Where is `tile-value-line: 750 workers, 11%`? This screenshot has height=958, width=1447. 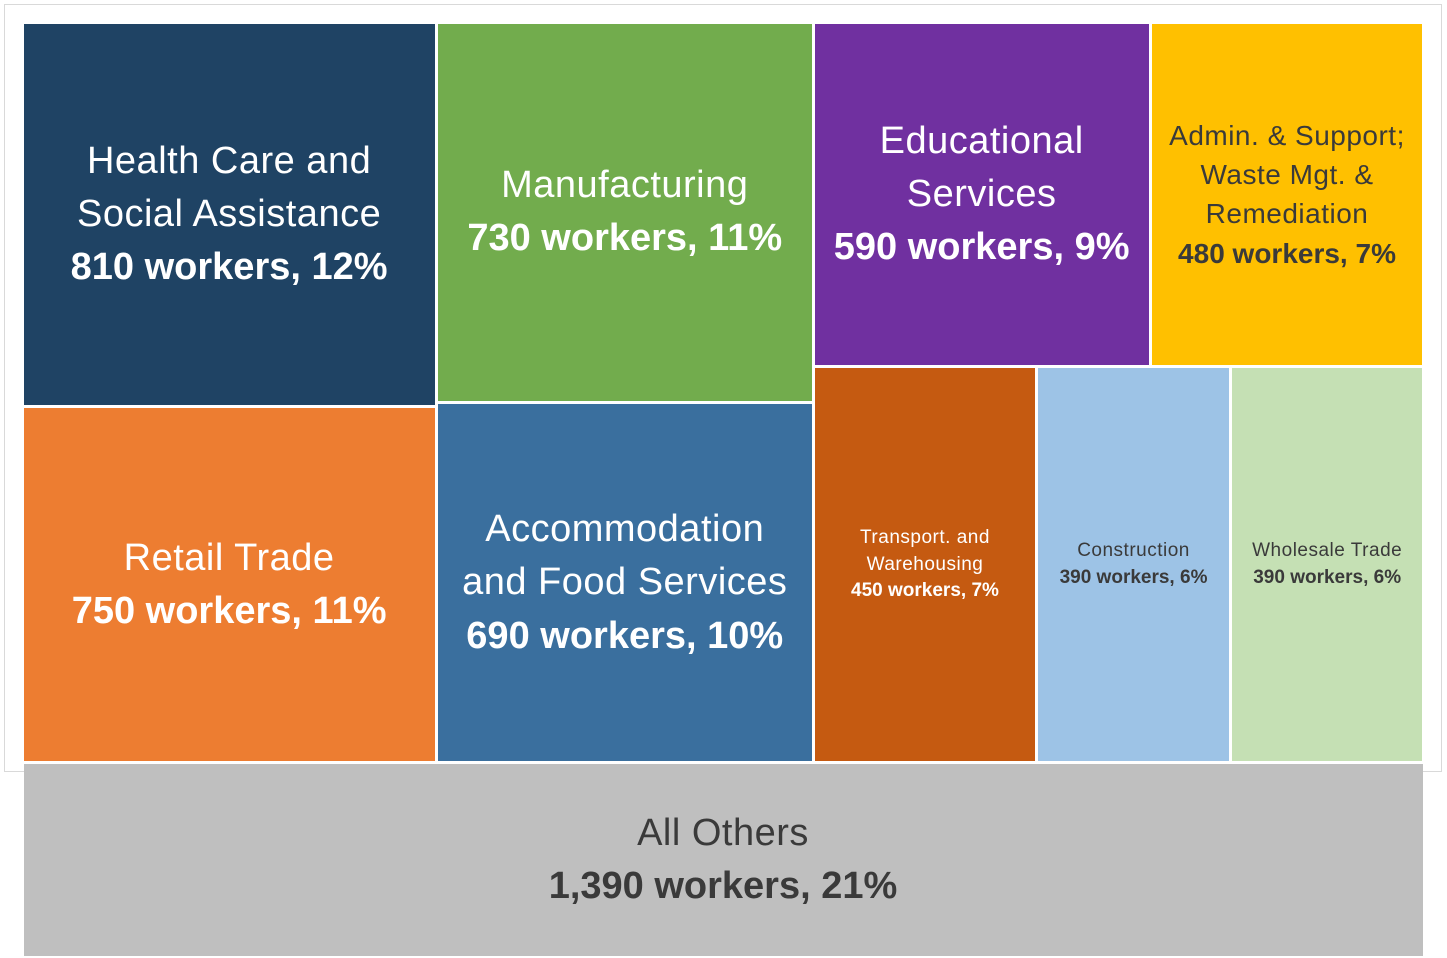
tile-value-line: 750 workers, 11% is located at coordinates (229, 611).